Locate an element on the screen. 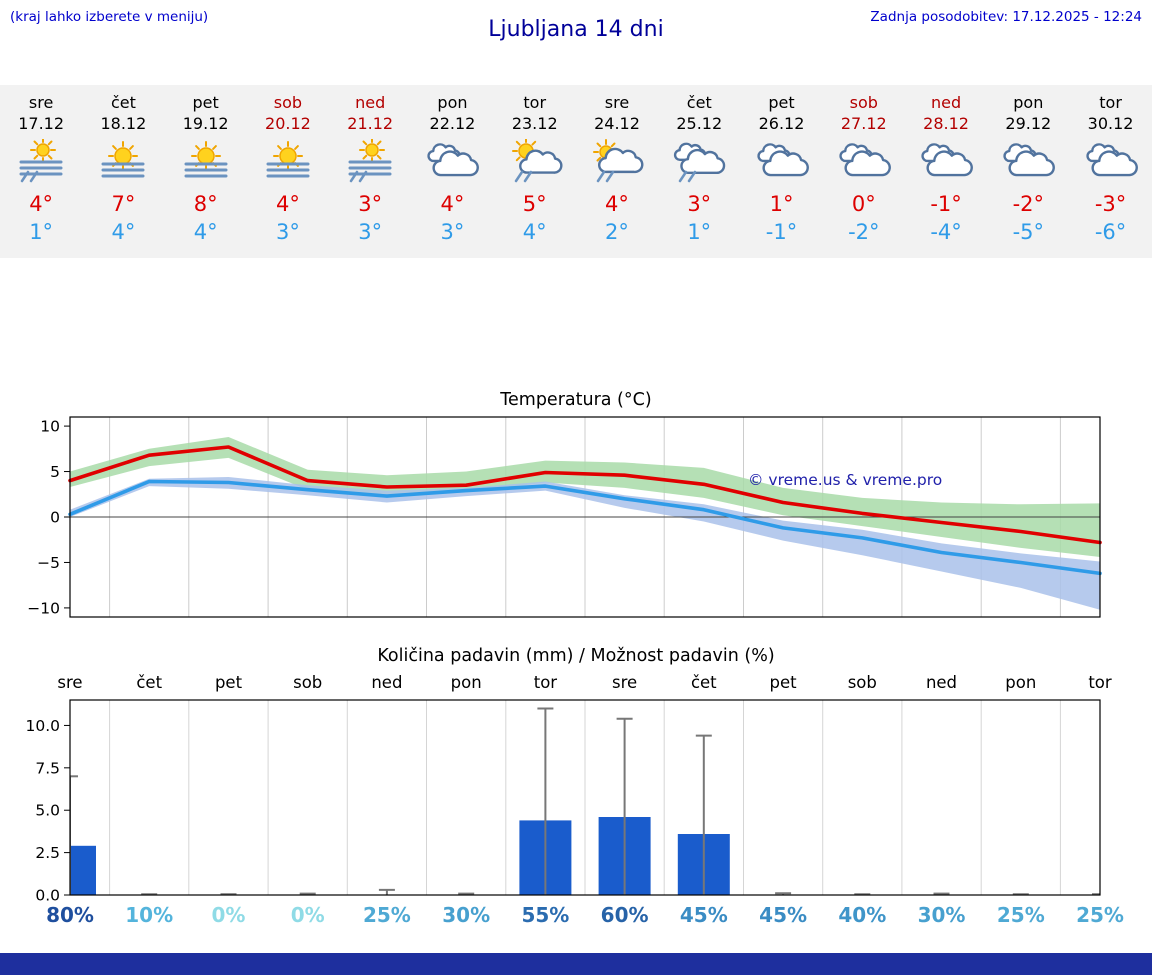  precip-probability: 80% is located at coordinates (70, 915).